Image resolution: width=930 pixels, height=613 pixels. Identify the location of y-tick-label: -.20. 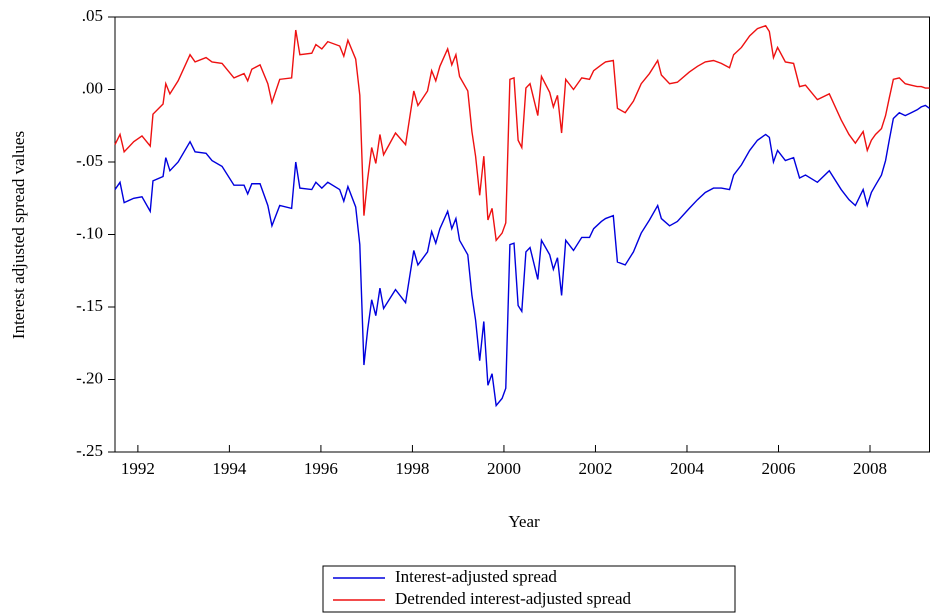
(89, 377).